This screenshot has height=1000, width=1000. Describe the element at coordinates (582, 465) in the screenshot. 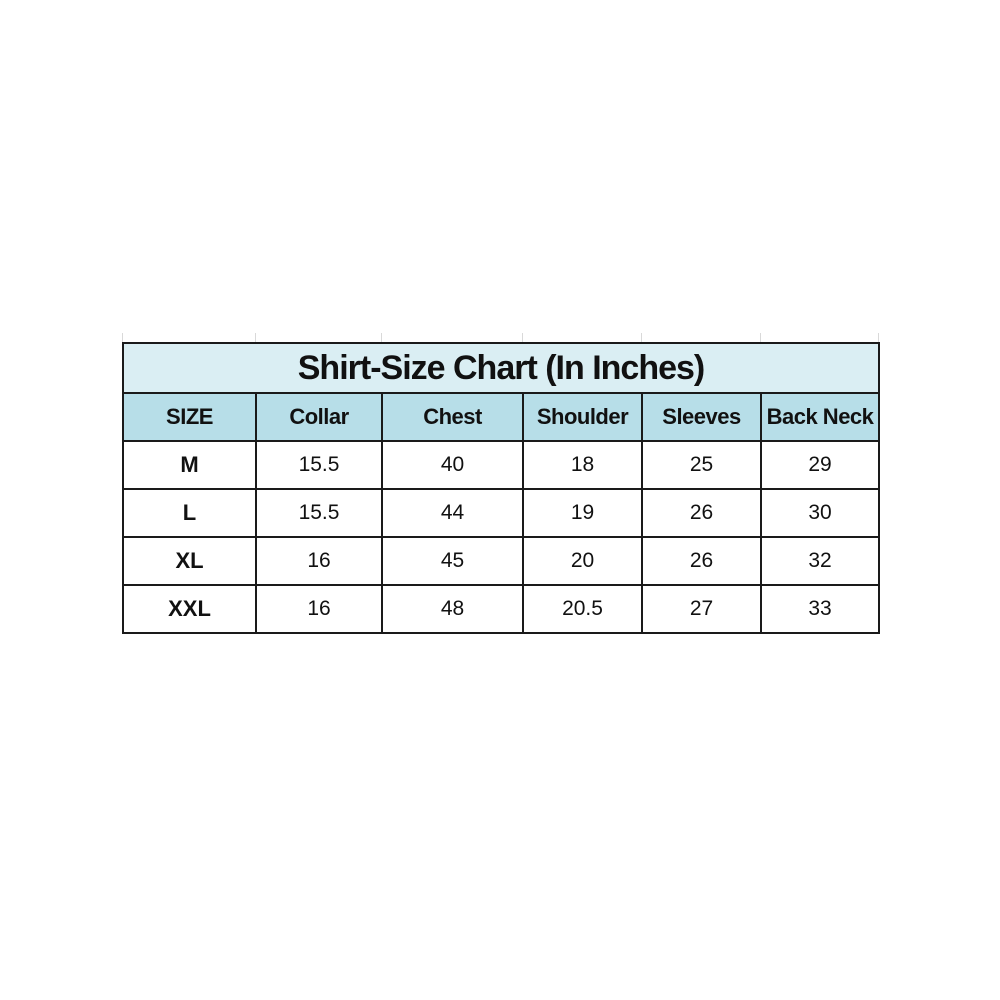

I see `shoulder-cell: 18` at that location.